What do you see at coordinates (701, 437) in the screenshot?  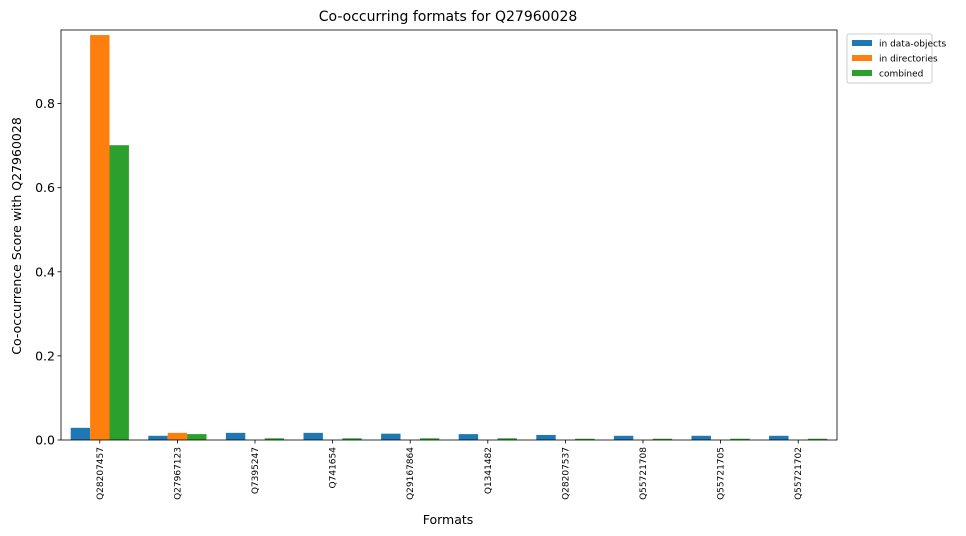 I see `bar-1-Q55721705` at bounding box center [701, 437].